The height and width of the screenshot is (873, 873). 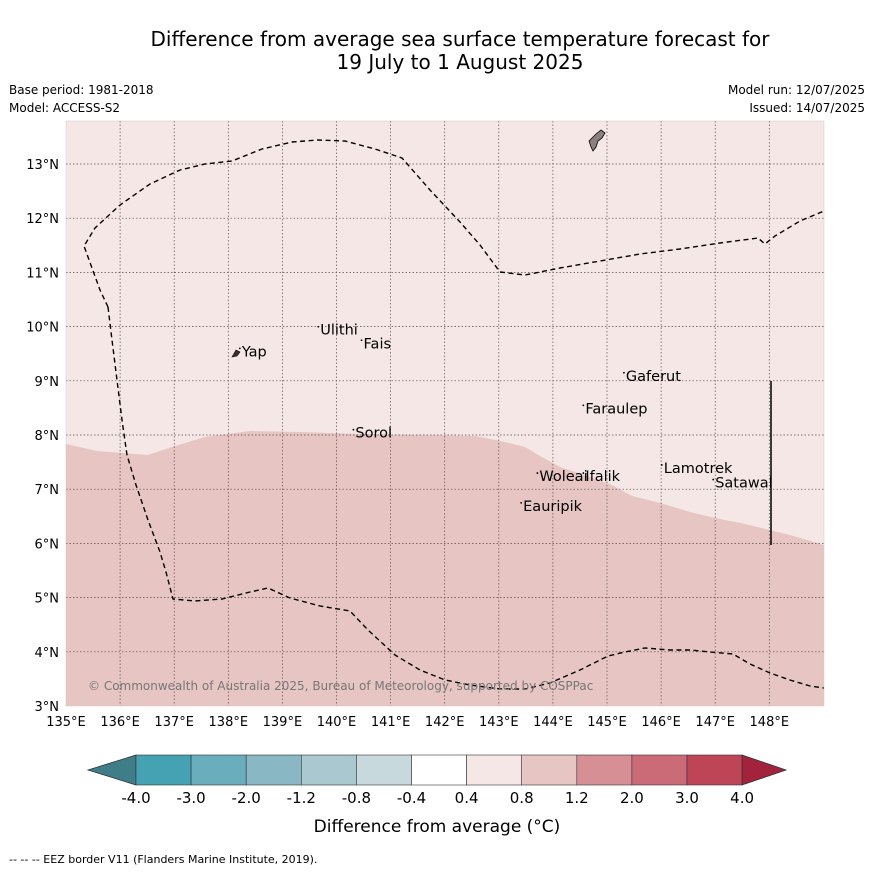 I want to click on longitude-label: 146°E, so click(x=661, y=722).